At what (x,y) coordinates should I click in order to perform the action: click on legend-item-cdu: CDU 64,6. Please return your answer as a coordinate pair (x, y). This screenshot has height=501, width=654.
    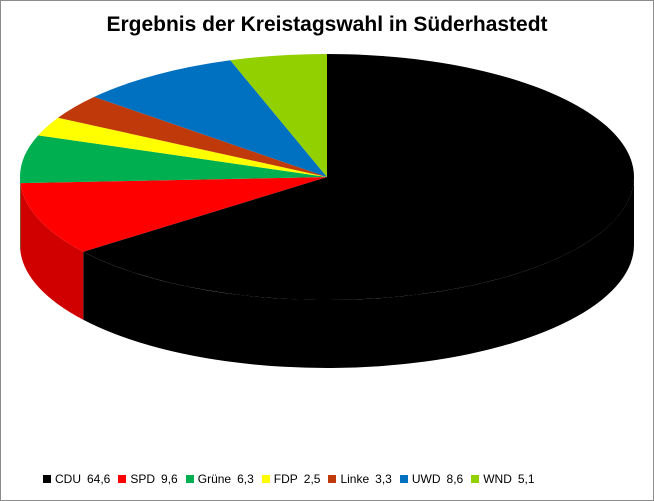
    Looking at the image, I should click on (76, 479).